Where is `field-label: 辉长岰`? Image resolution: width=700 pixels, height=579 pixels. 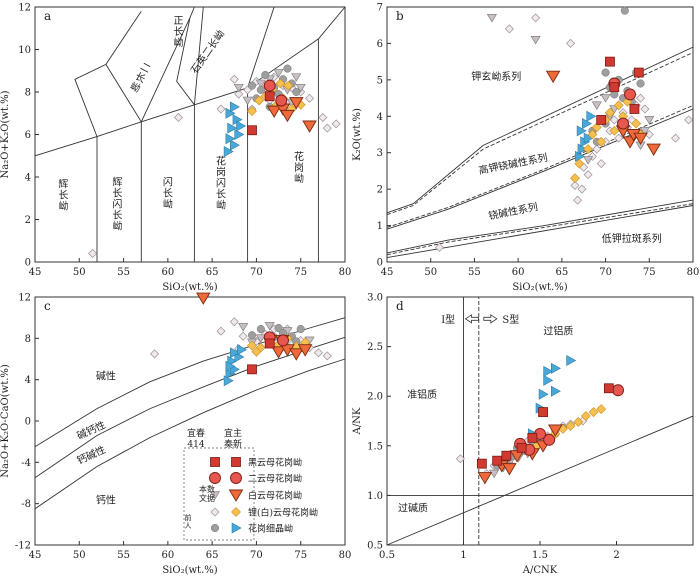
field-label: 辉长岰 is located at coordinates (63, 196).